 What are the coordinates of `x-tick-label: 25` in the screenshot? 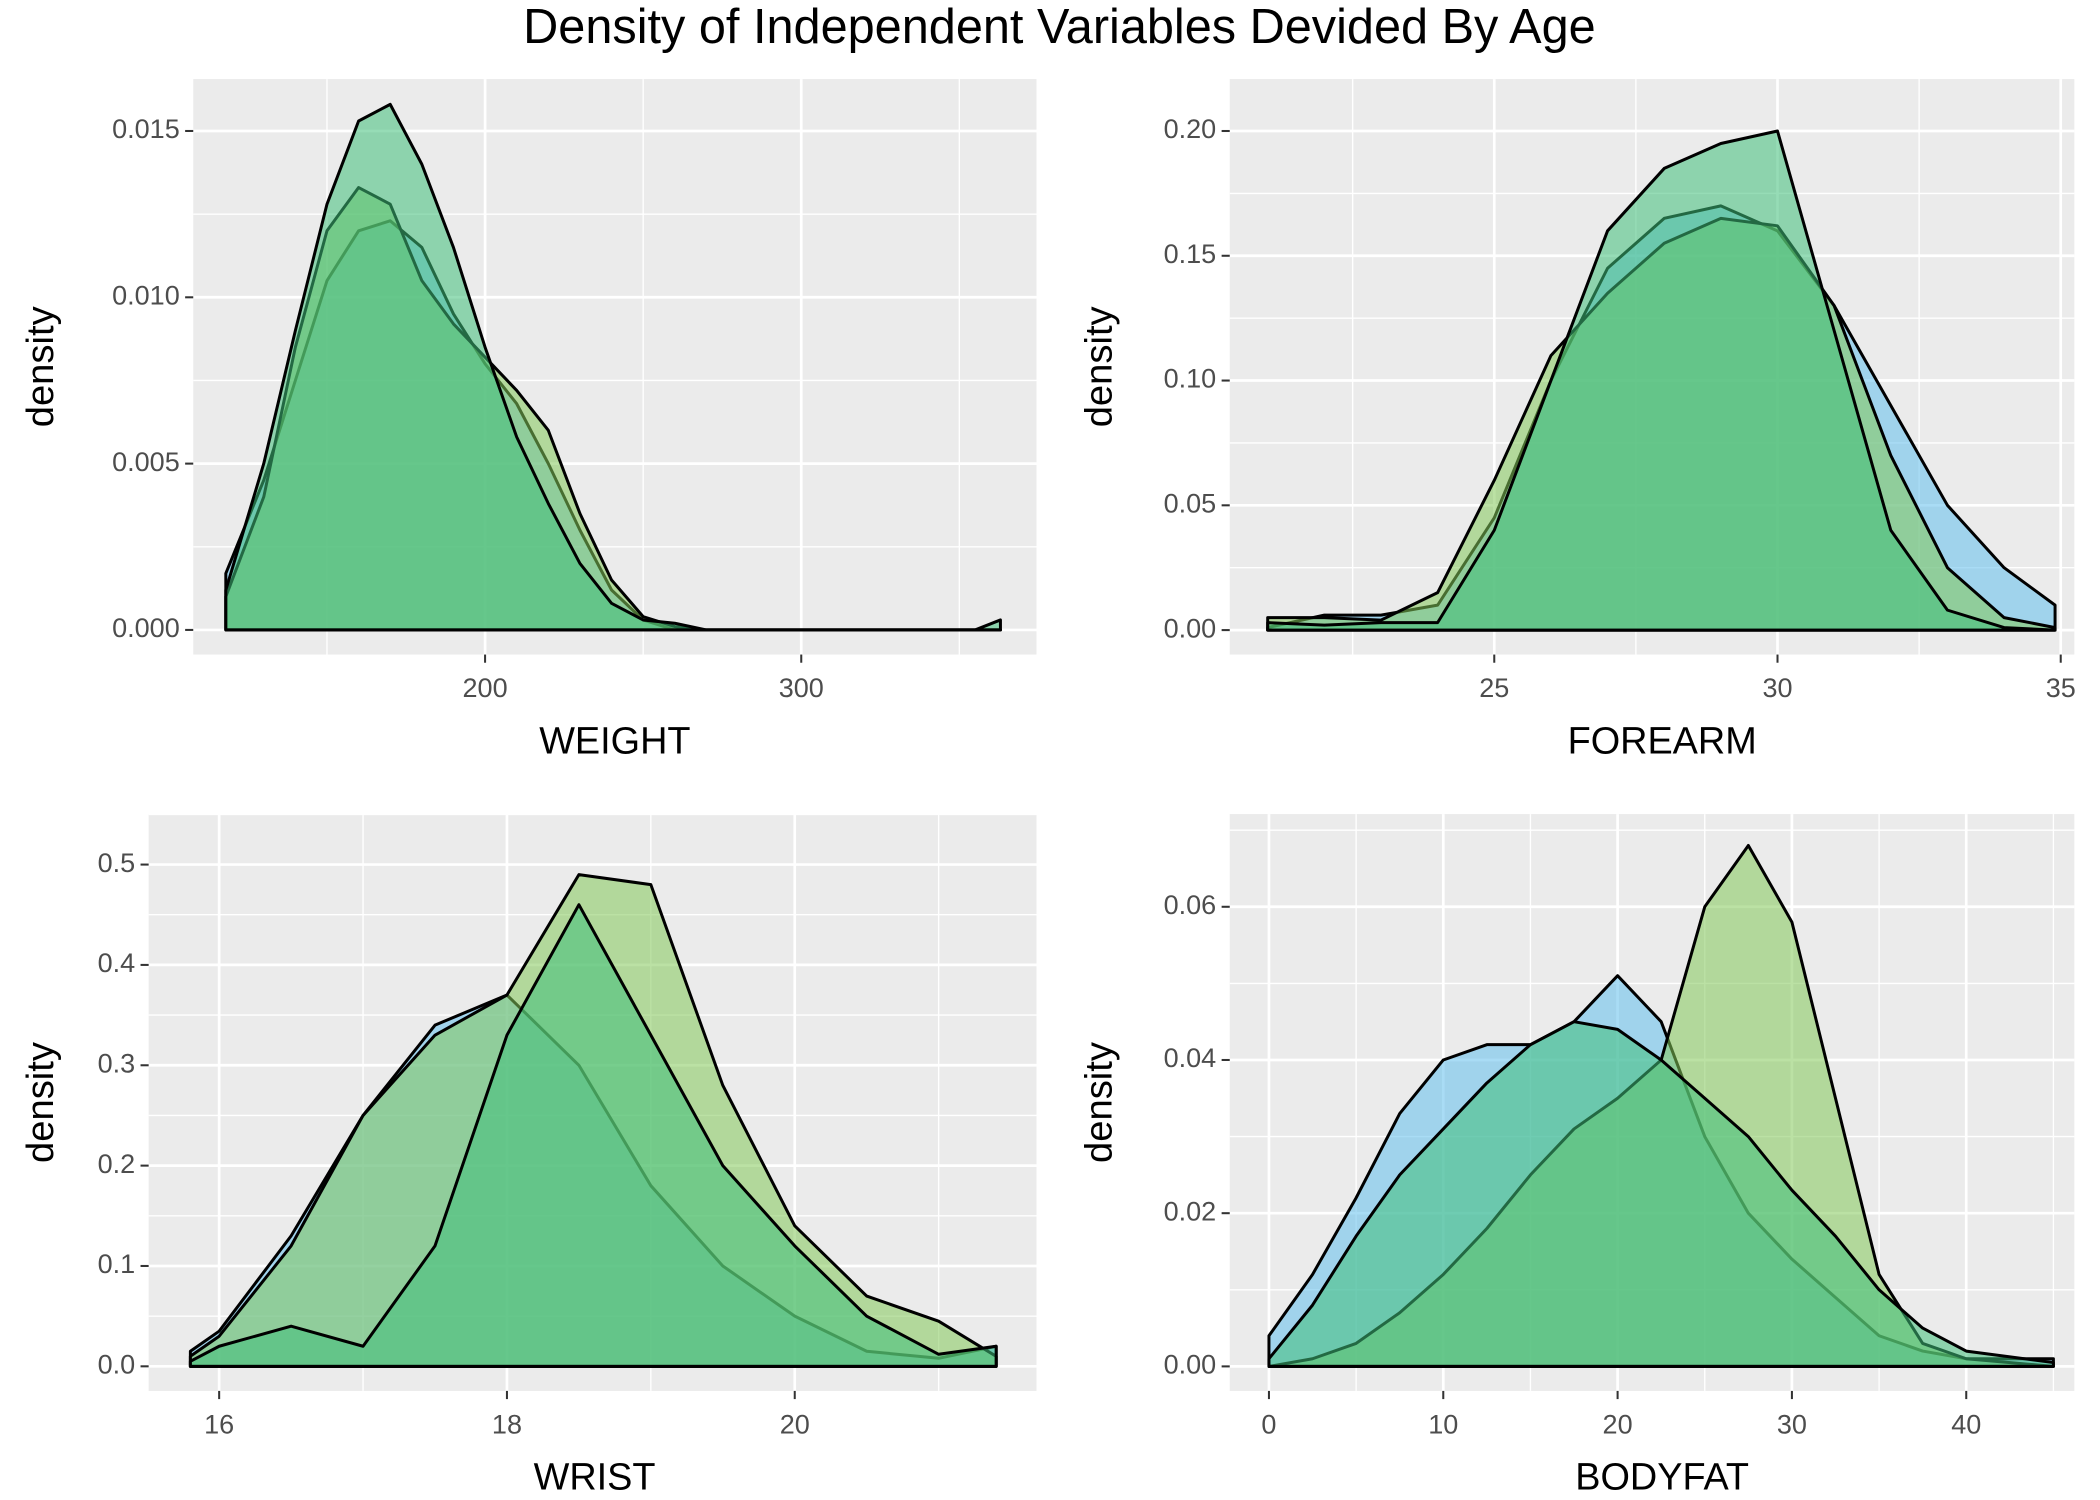 It's located at (1494, 687).